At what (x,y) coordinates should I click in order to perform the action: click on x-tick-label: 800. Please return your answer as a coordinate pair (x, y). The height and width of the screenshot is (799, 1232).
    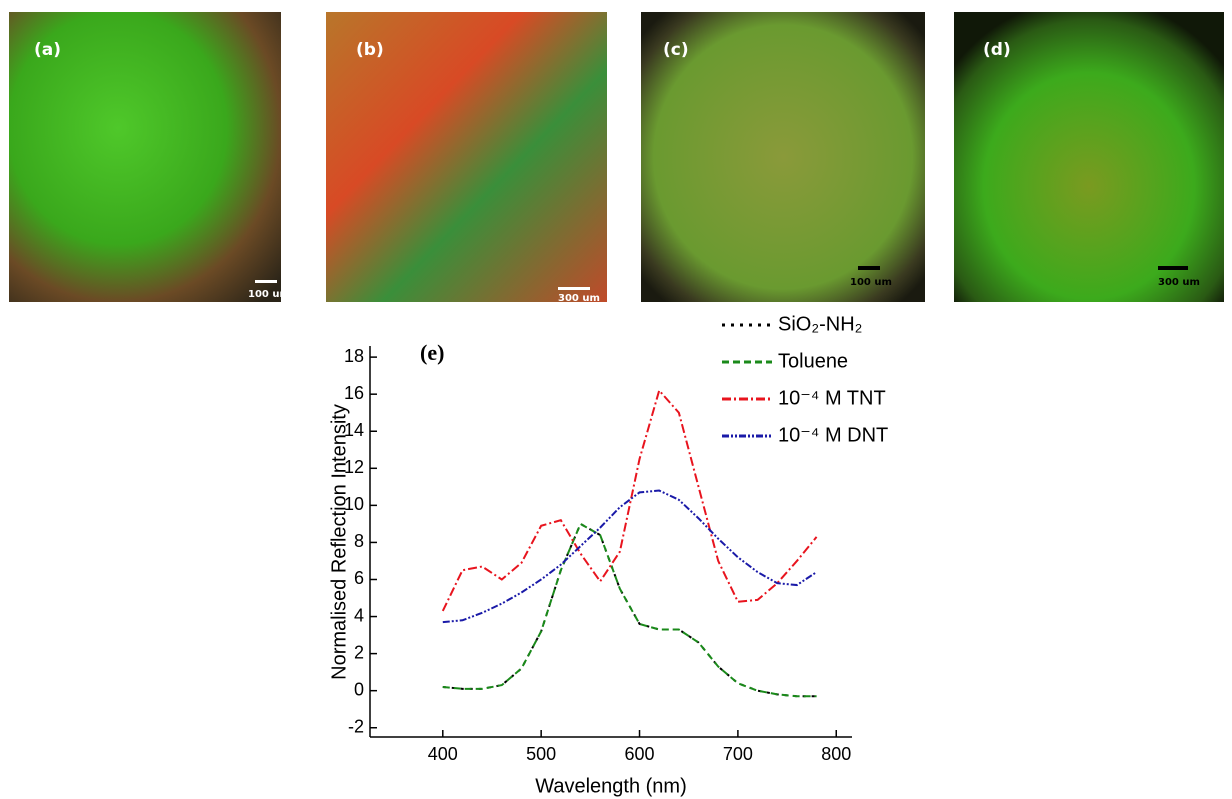
    Looking at the image, I should click on (836, 754).